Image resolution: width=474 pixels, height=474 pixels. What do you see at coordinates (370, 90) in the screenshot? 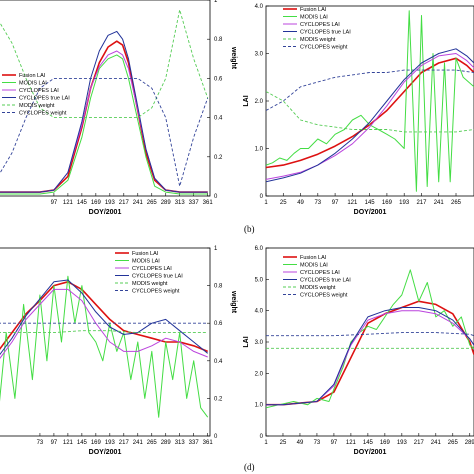
I see `series-line-cyclopes-weight` at bounding box center [370, 90].